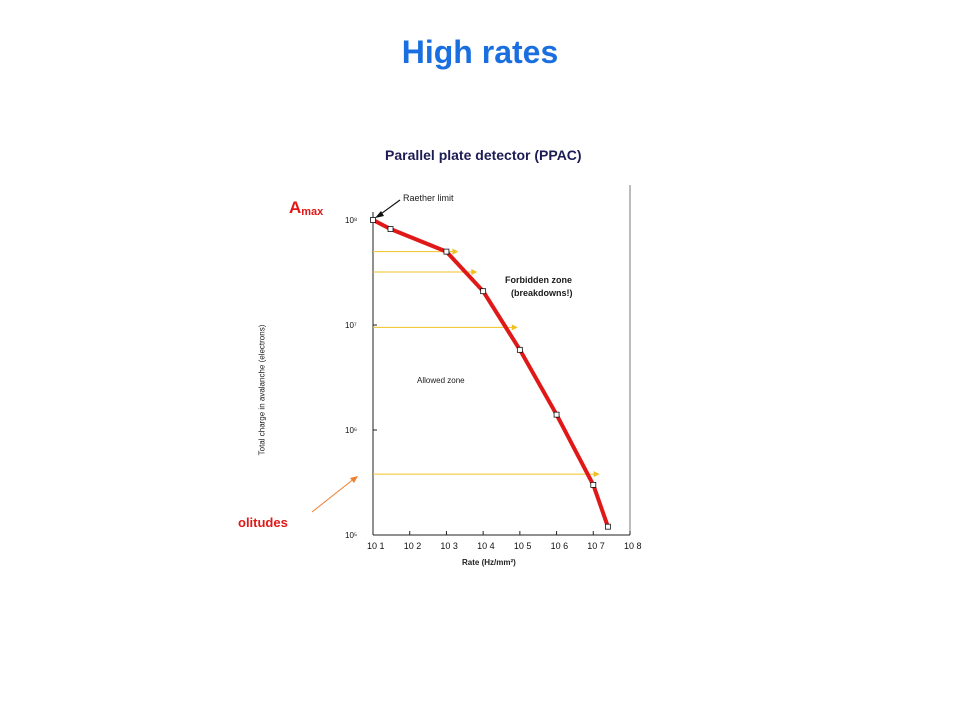 Image resolution: width=960 pixels, height=720 pixels. What do you see at coordinates (295, 207) in the screenshot?
I see `amax-main: A` at bounding box center [295, 207].